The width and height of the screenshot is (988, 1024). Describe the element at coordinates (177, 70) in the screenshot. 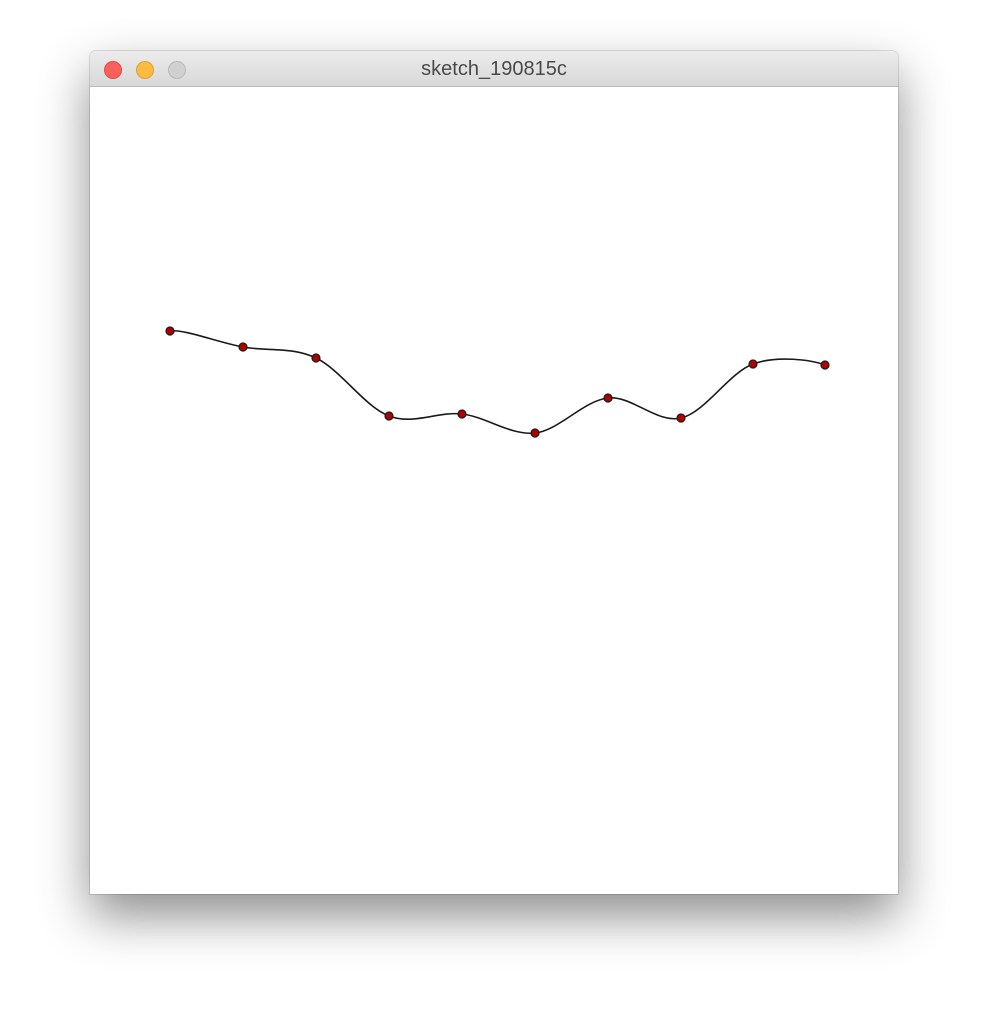

I see `zoom-icon` at that location.